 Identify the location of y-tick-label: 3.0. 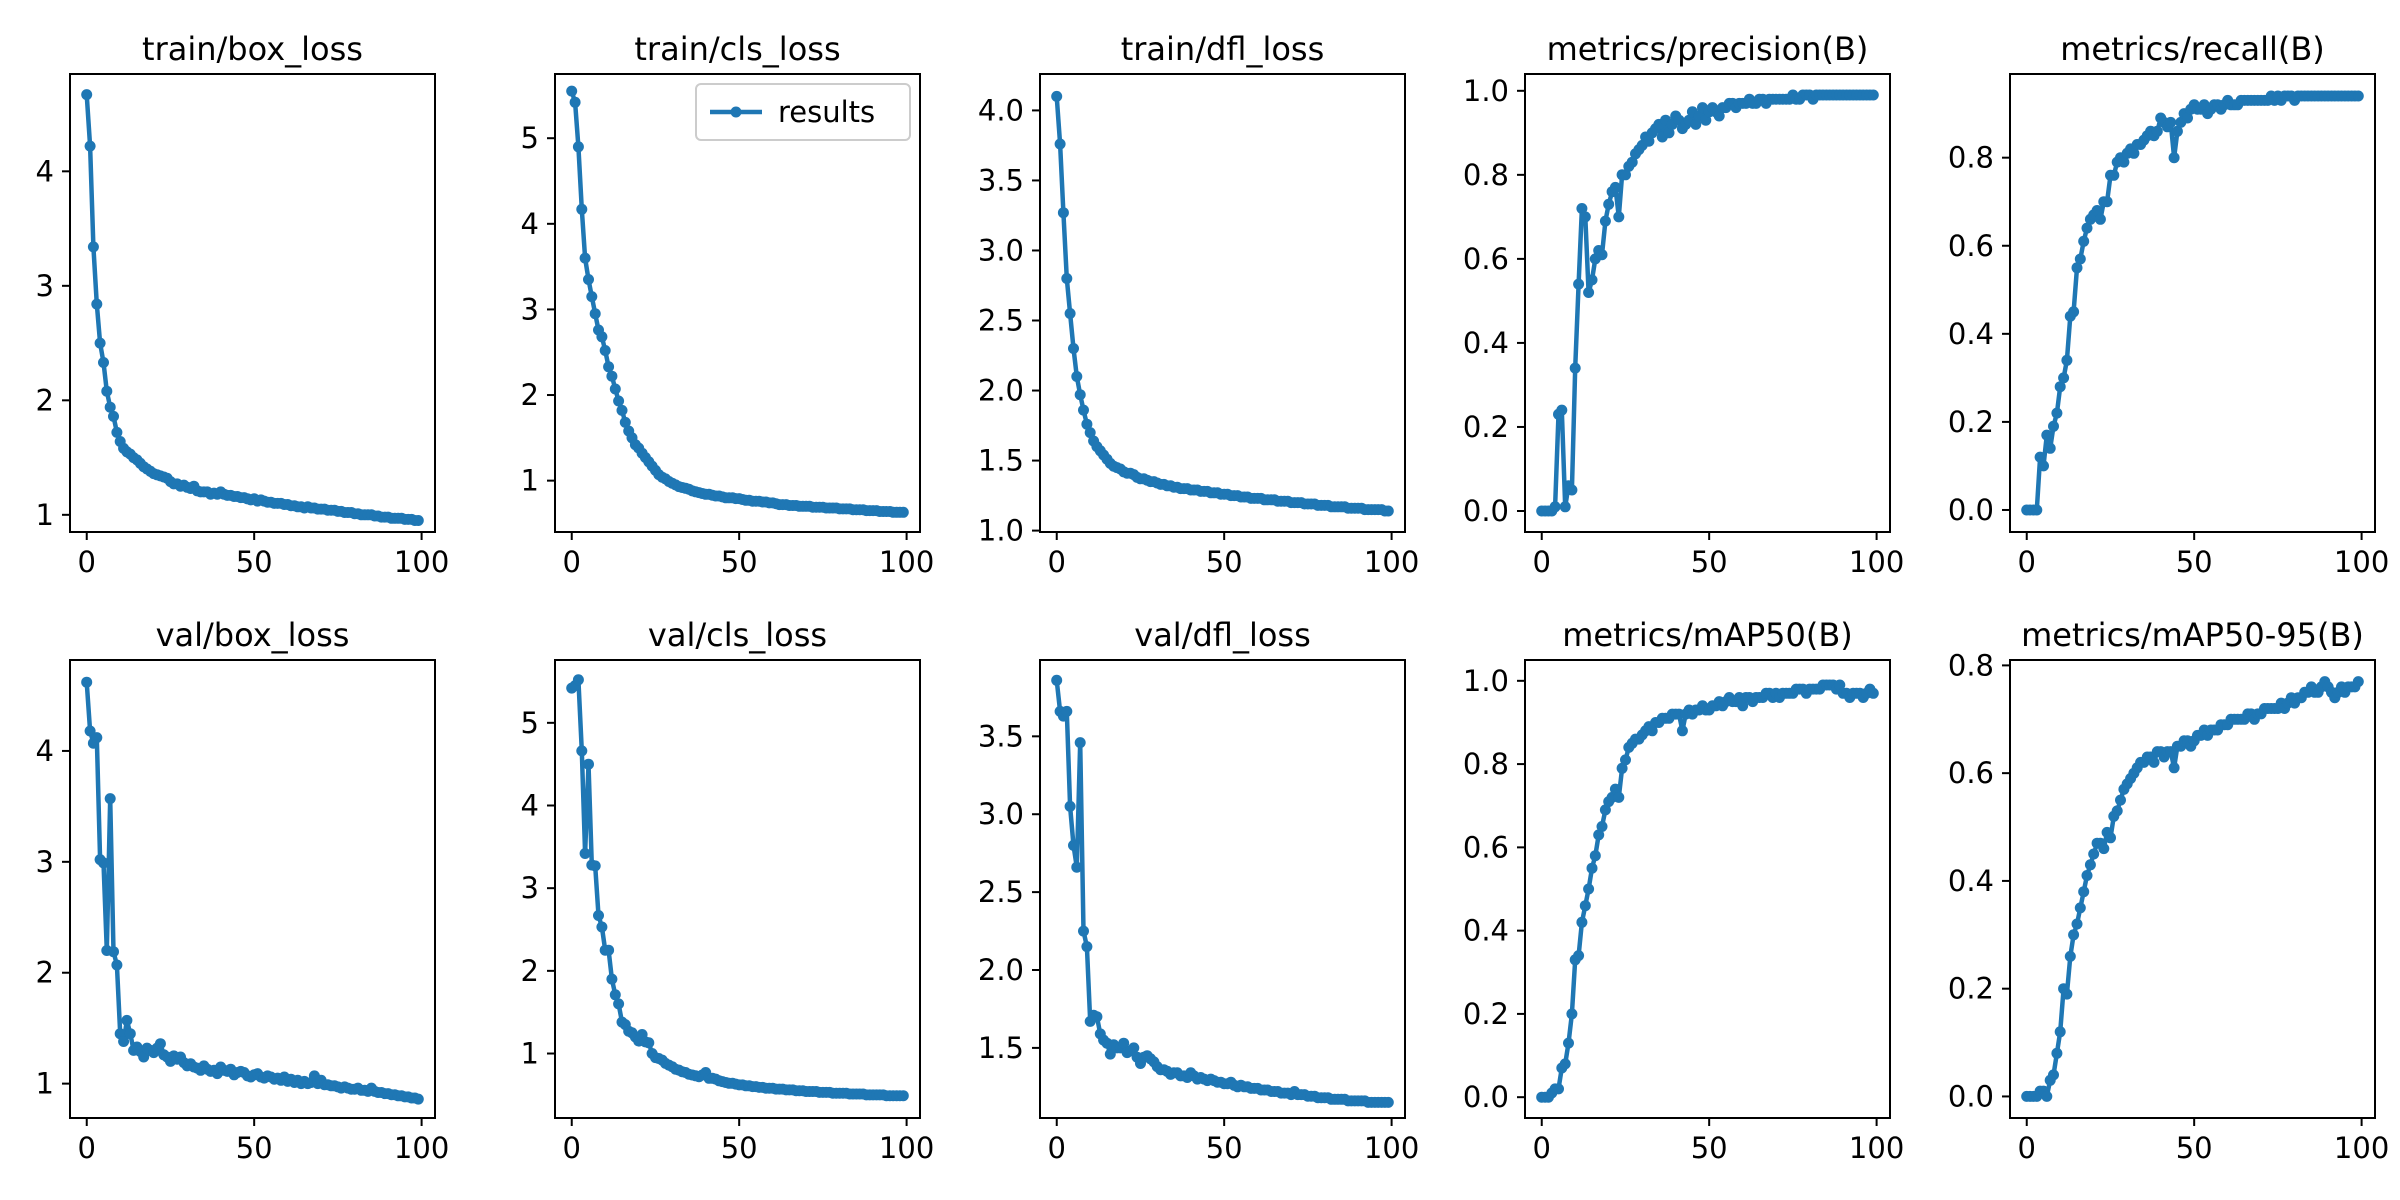
(1001, 250).